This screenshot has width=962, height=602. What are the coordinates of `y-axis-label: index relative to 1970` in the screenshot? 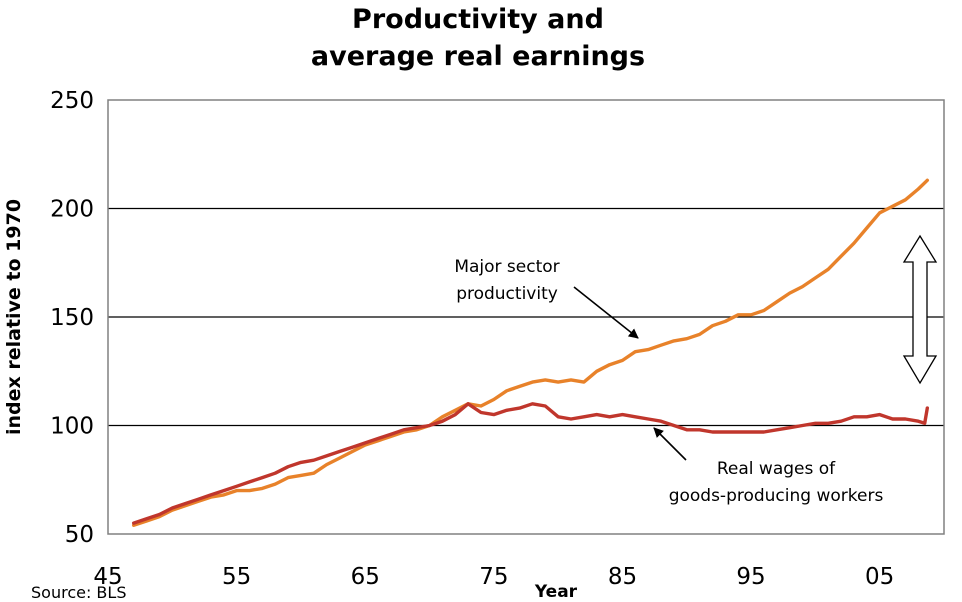 It's located at (14, 317).